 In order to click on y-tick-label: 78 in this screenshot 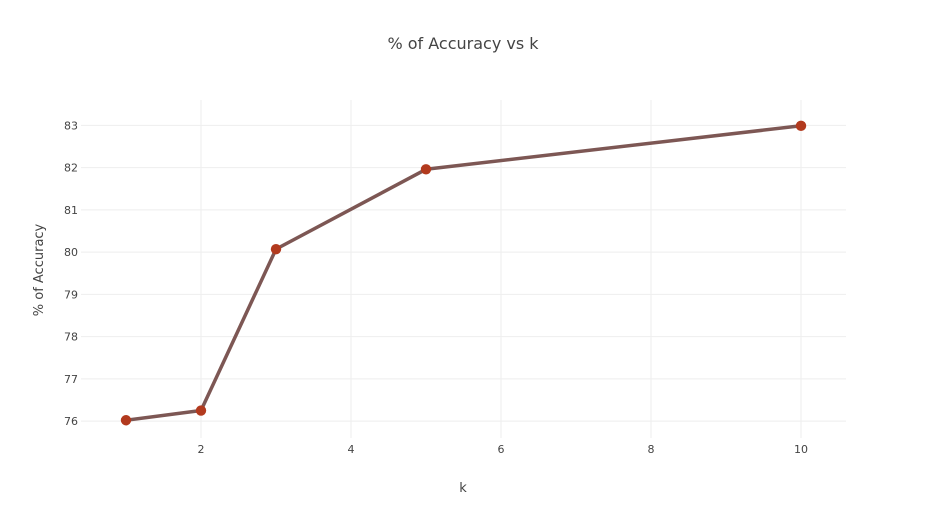, I will do `click(71, 337)`.